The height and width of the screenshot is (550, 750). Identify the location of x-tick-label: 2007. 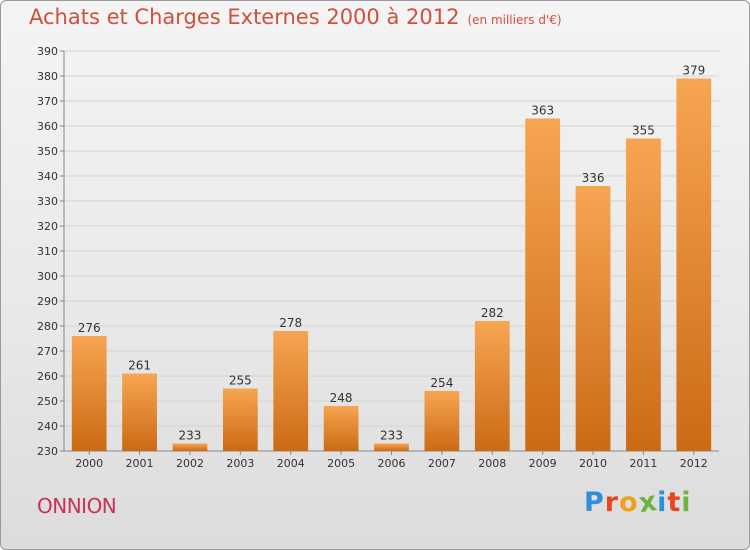
(442, 463).